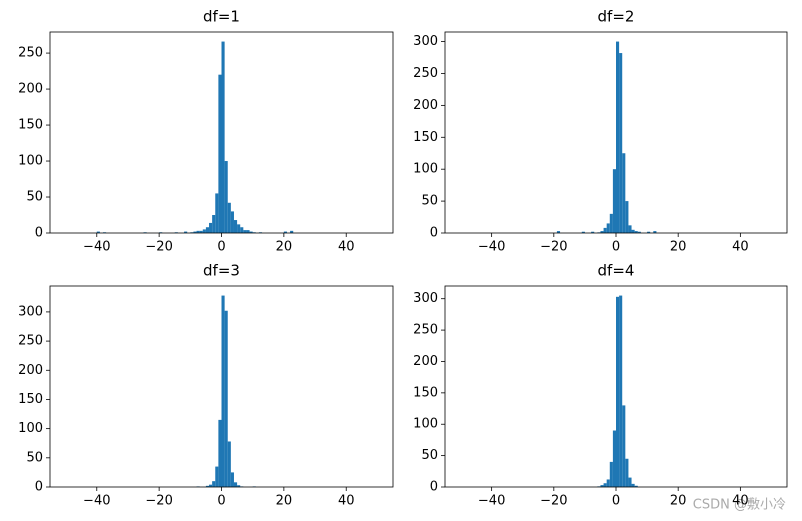 The height and width of the screenshot is (521, 802). Describe the element at coordinates (221, 271) in the screenshot. I see `subplot-title: df=3` at that location.